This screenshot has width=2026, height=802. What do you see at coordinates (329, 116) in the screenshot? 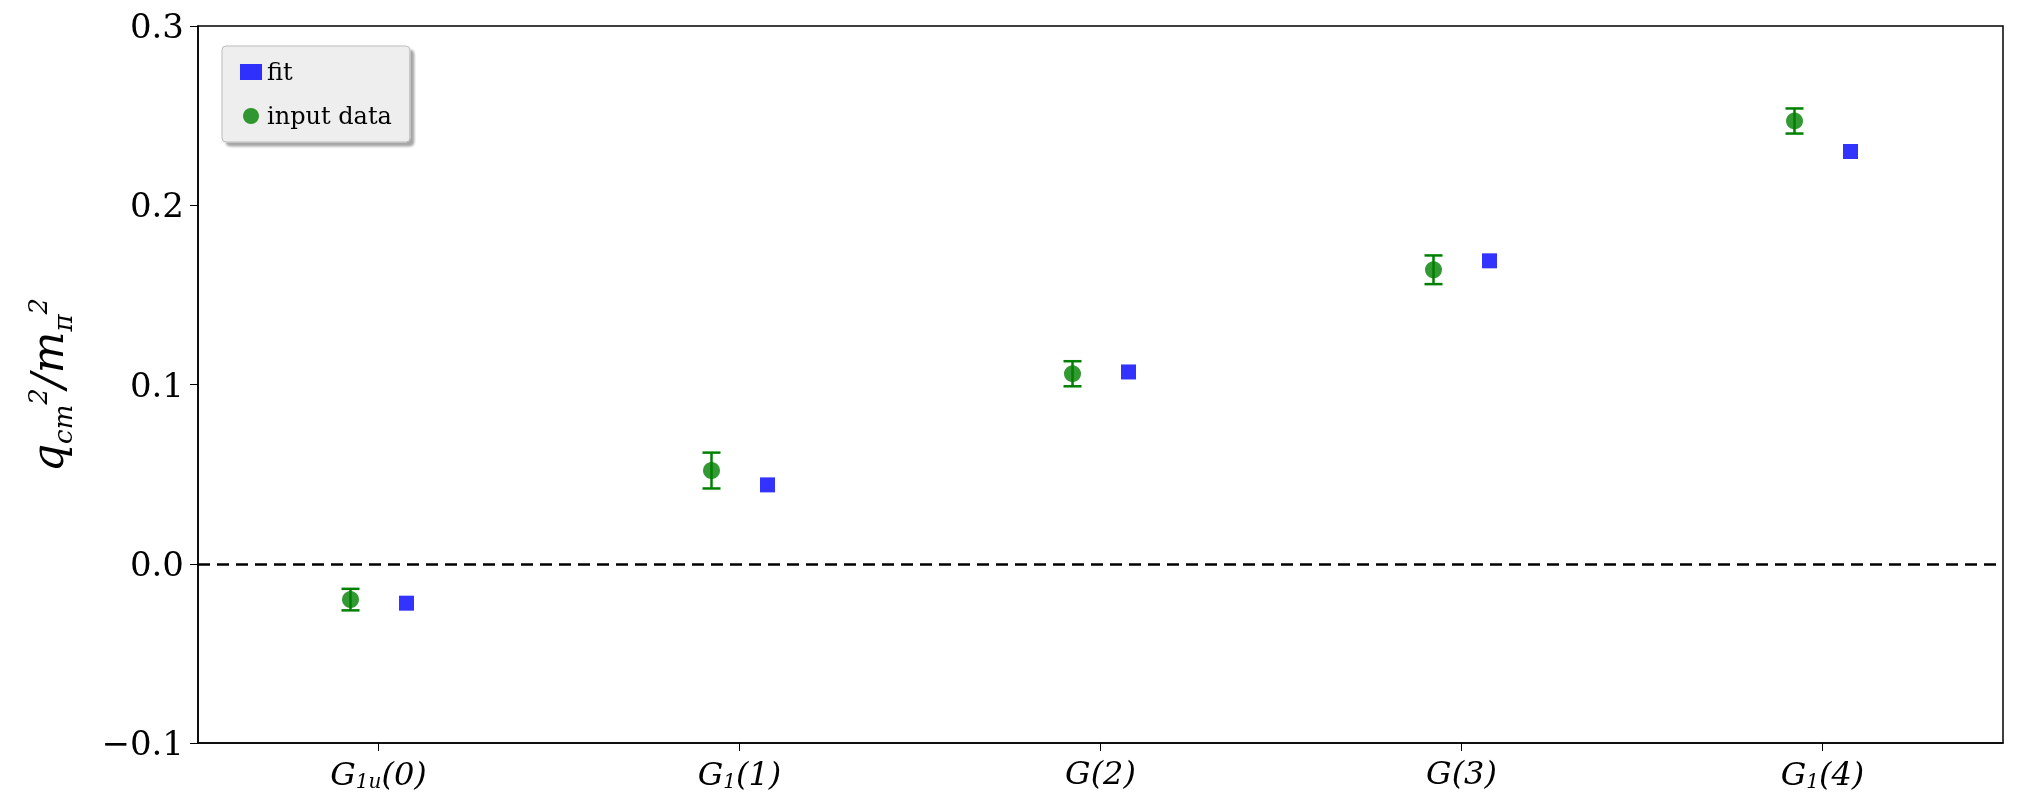
I see `legend-label: input data` at bounding box center [329, 116].